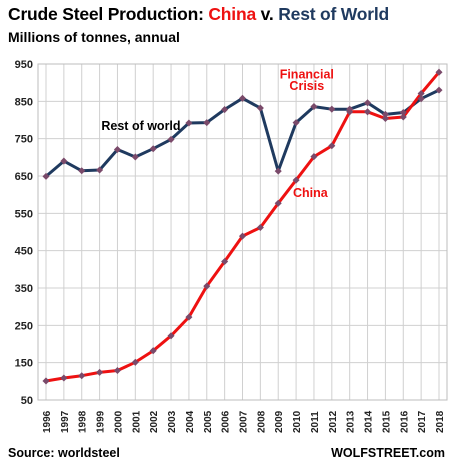  Describe the element at coordinates (388, 453) in the screenshot. I see `brand-logo-text: WOLFSTREET.com` at that location.